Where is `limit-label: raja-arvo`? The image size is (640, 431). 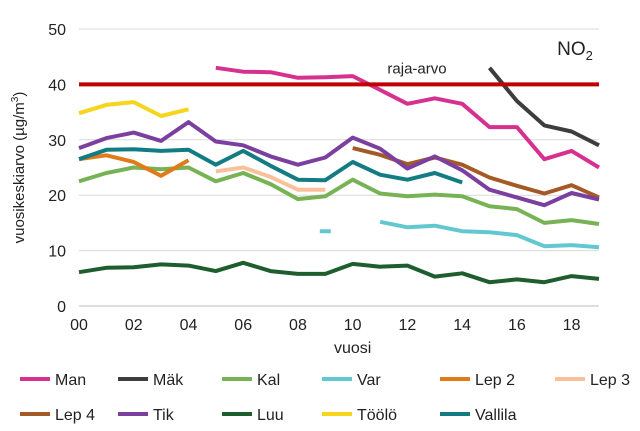 limit-label: raja-arvo is located at coordinates (416, 68).